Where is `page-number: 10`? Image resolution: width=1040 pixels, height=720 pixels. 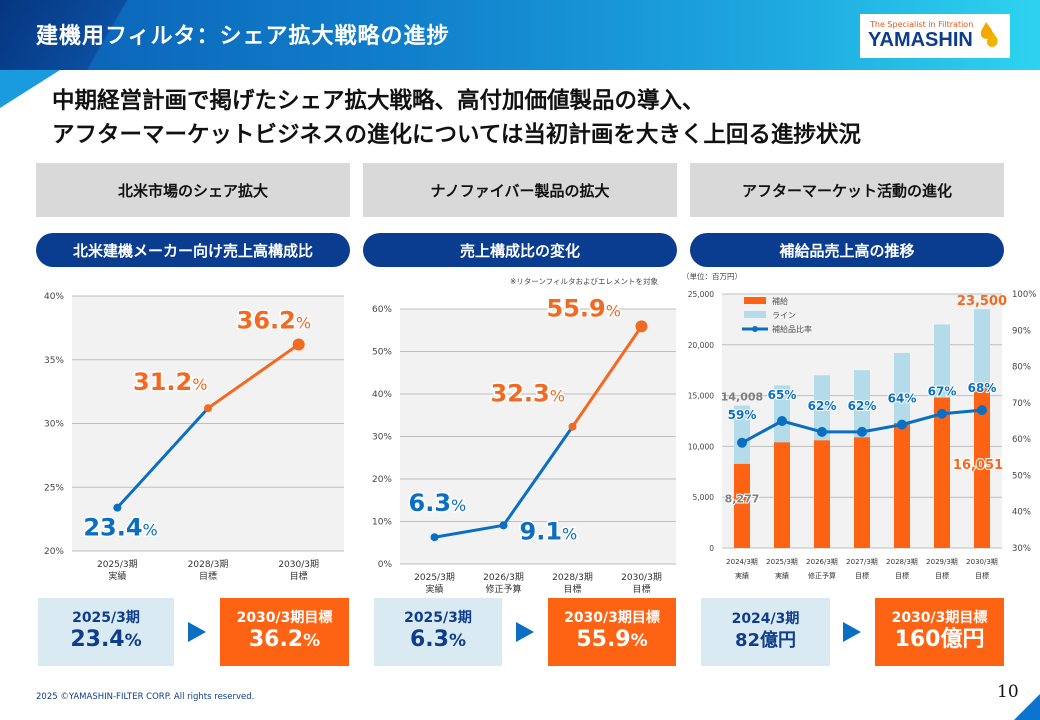
page-number: 10 is located at coordinates (1008, 692).